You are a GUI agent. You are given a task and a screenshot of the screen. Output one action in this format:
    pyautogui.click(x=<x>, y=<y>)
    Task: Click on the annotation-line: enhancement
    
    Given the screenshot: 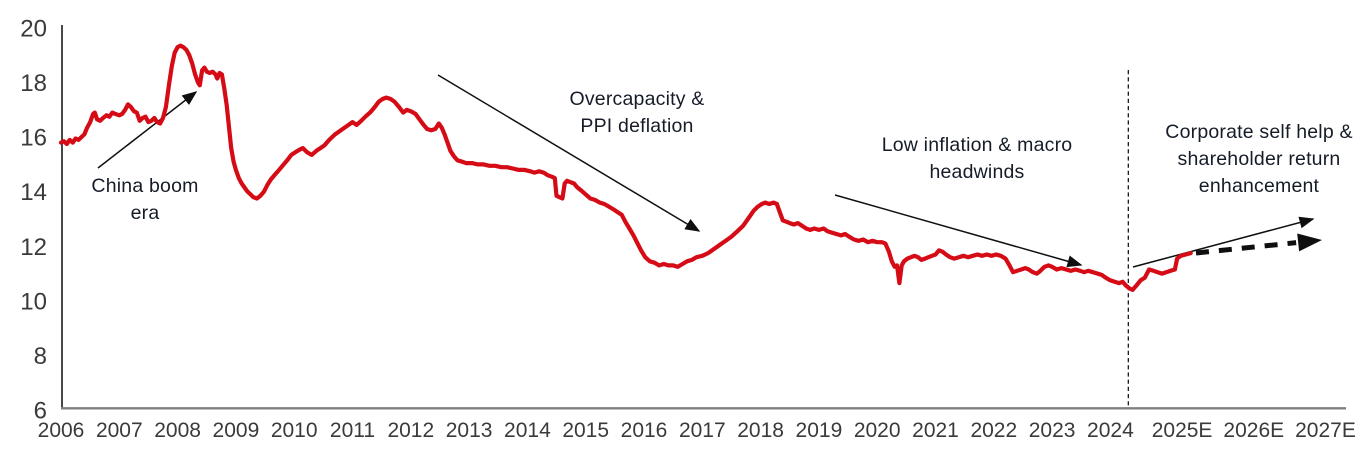 What is the action you would take?
    pyautogui.click(x=1259, y=186)
    